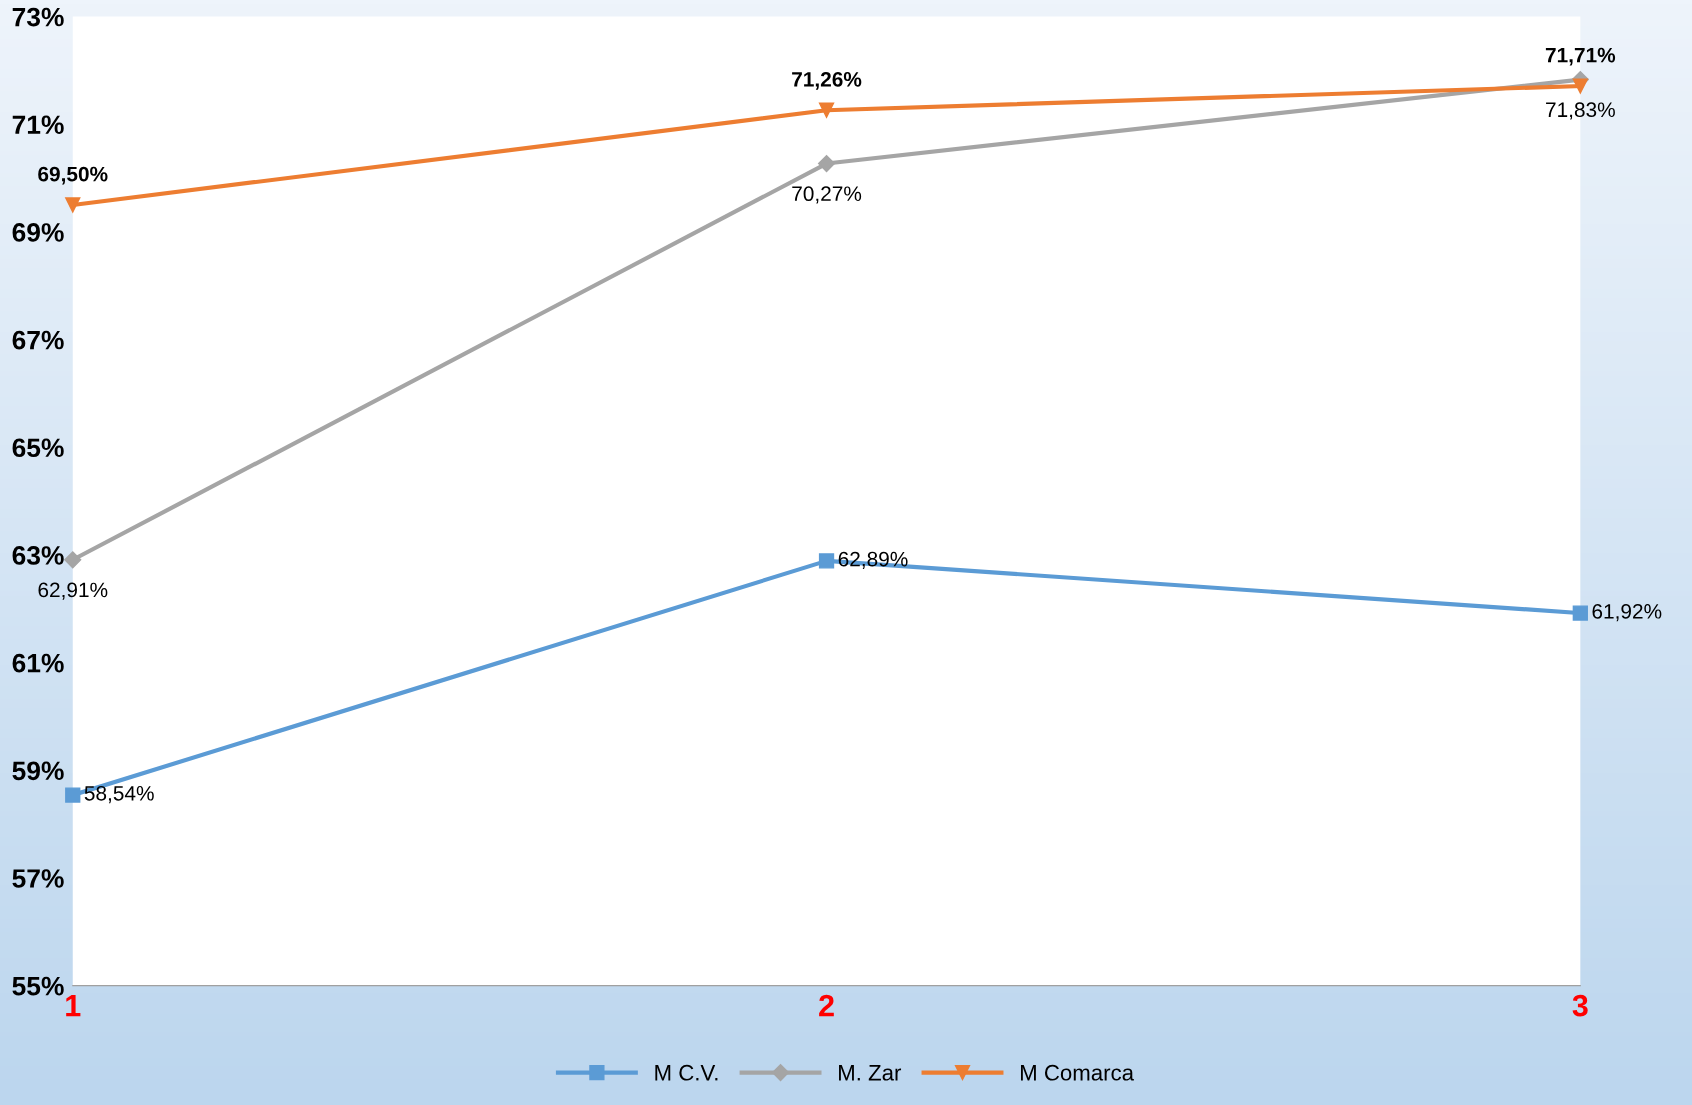  What do you see at coordinates (38, 17) in the screenshot?
I see `y-tick-label: 73%` at bounding box center [38, 17].